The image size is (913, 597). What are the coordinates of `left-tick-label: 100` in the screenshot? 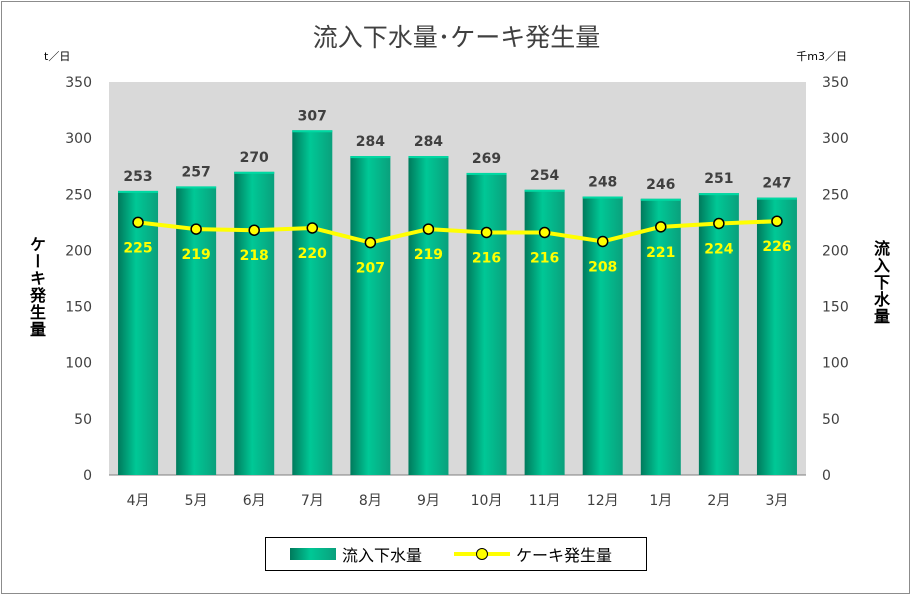 It's located at (78, 364).